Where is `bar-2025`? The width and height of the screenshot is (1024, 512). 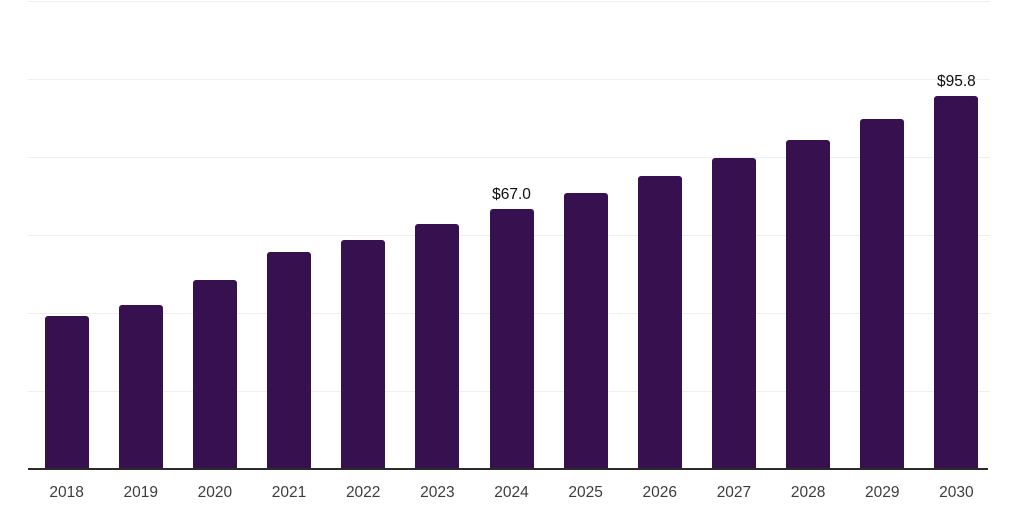
bar-2025 is located at coordinates (585, 331).